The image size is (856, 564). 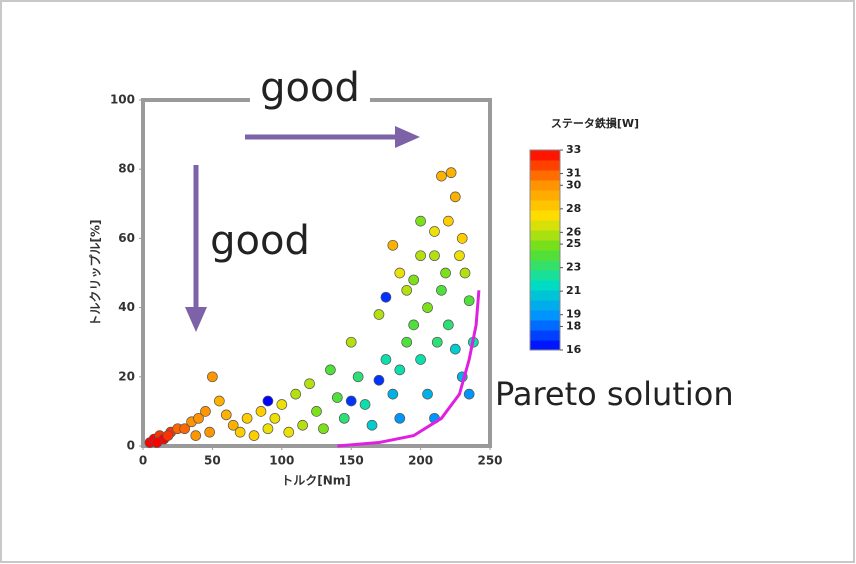 What do you see at coordinates (316, 481) in the screenshot?
I see `x-axis-label: トルク[Nm]` at bounding box center [316, 481].